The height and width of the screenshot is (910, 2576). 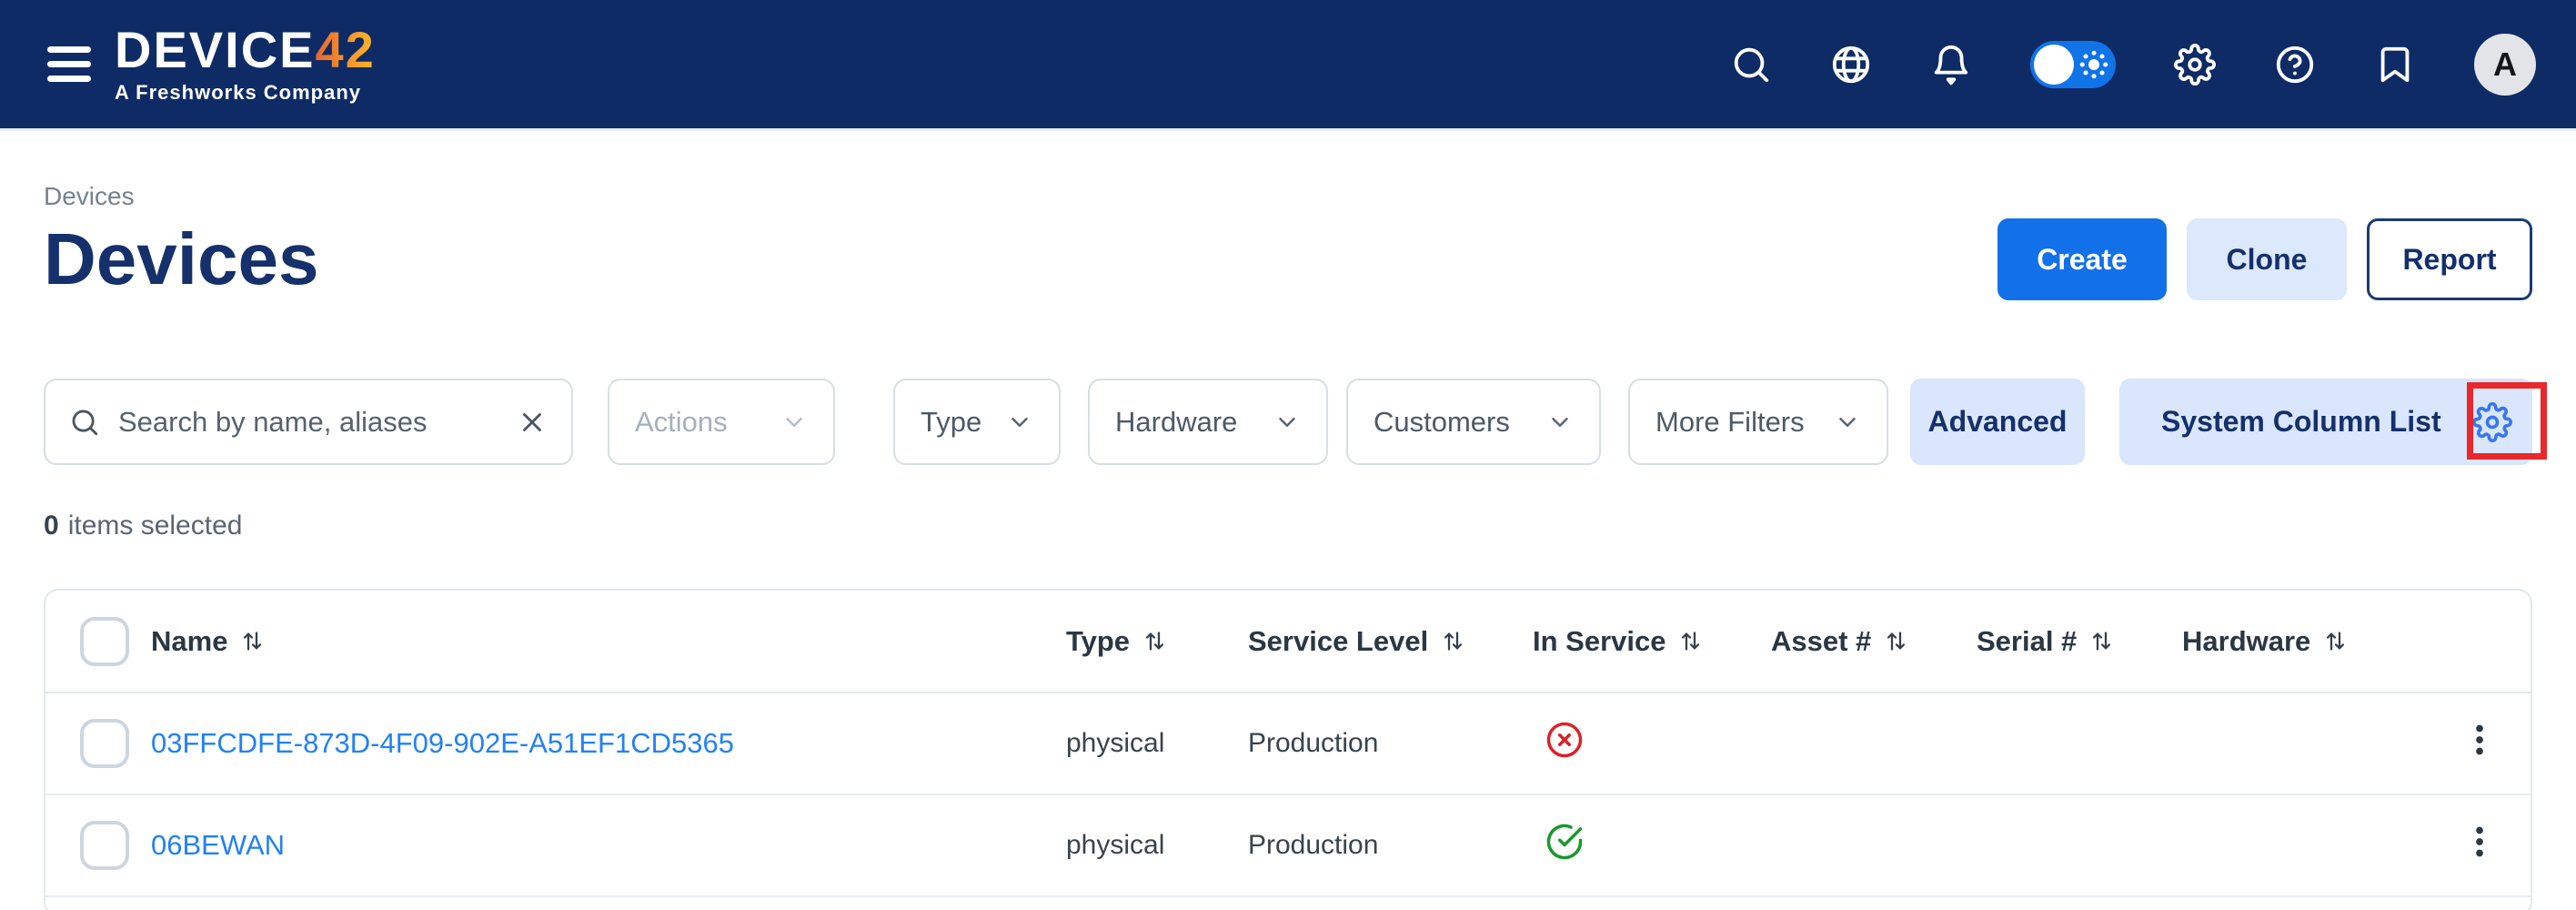 I want to click on toggle-knob, so click(x=2054, y=65).